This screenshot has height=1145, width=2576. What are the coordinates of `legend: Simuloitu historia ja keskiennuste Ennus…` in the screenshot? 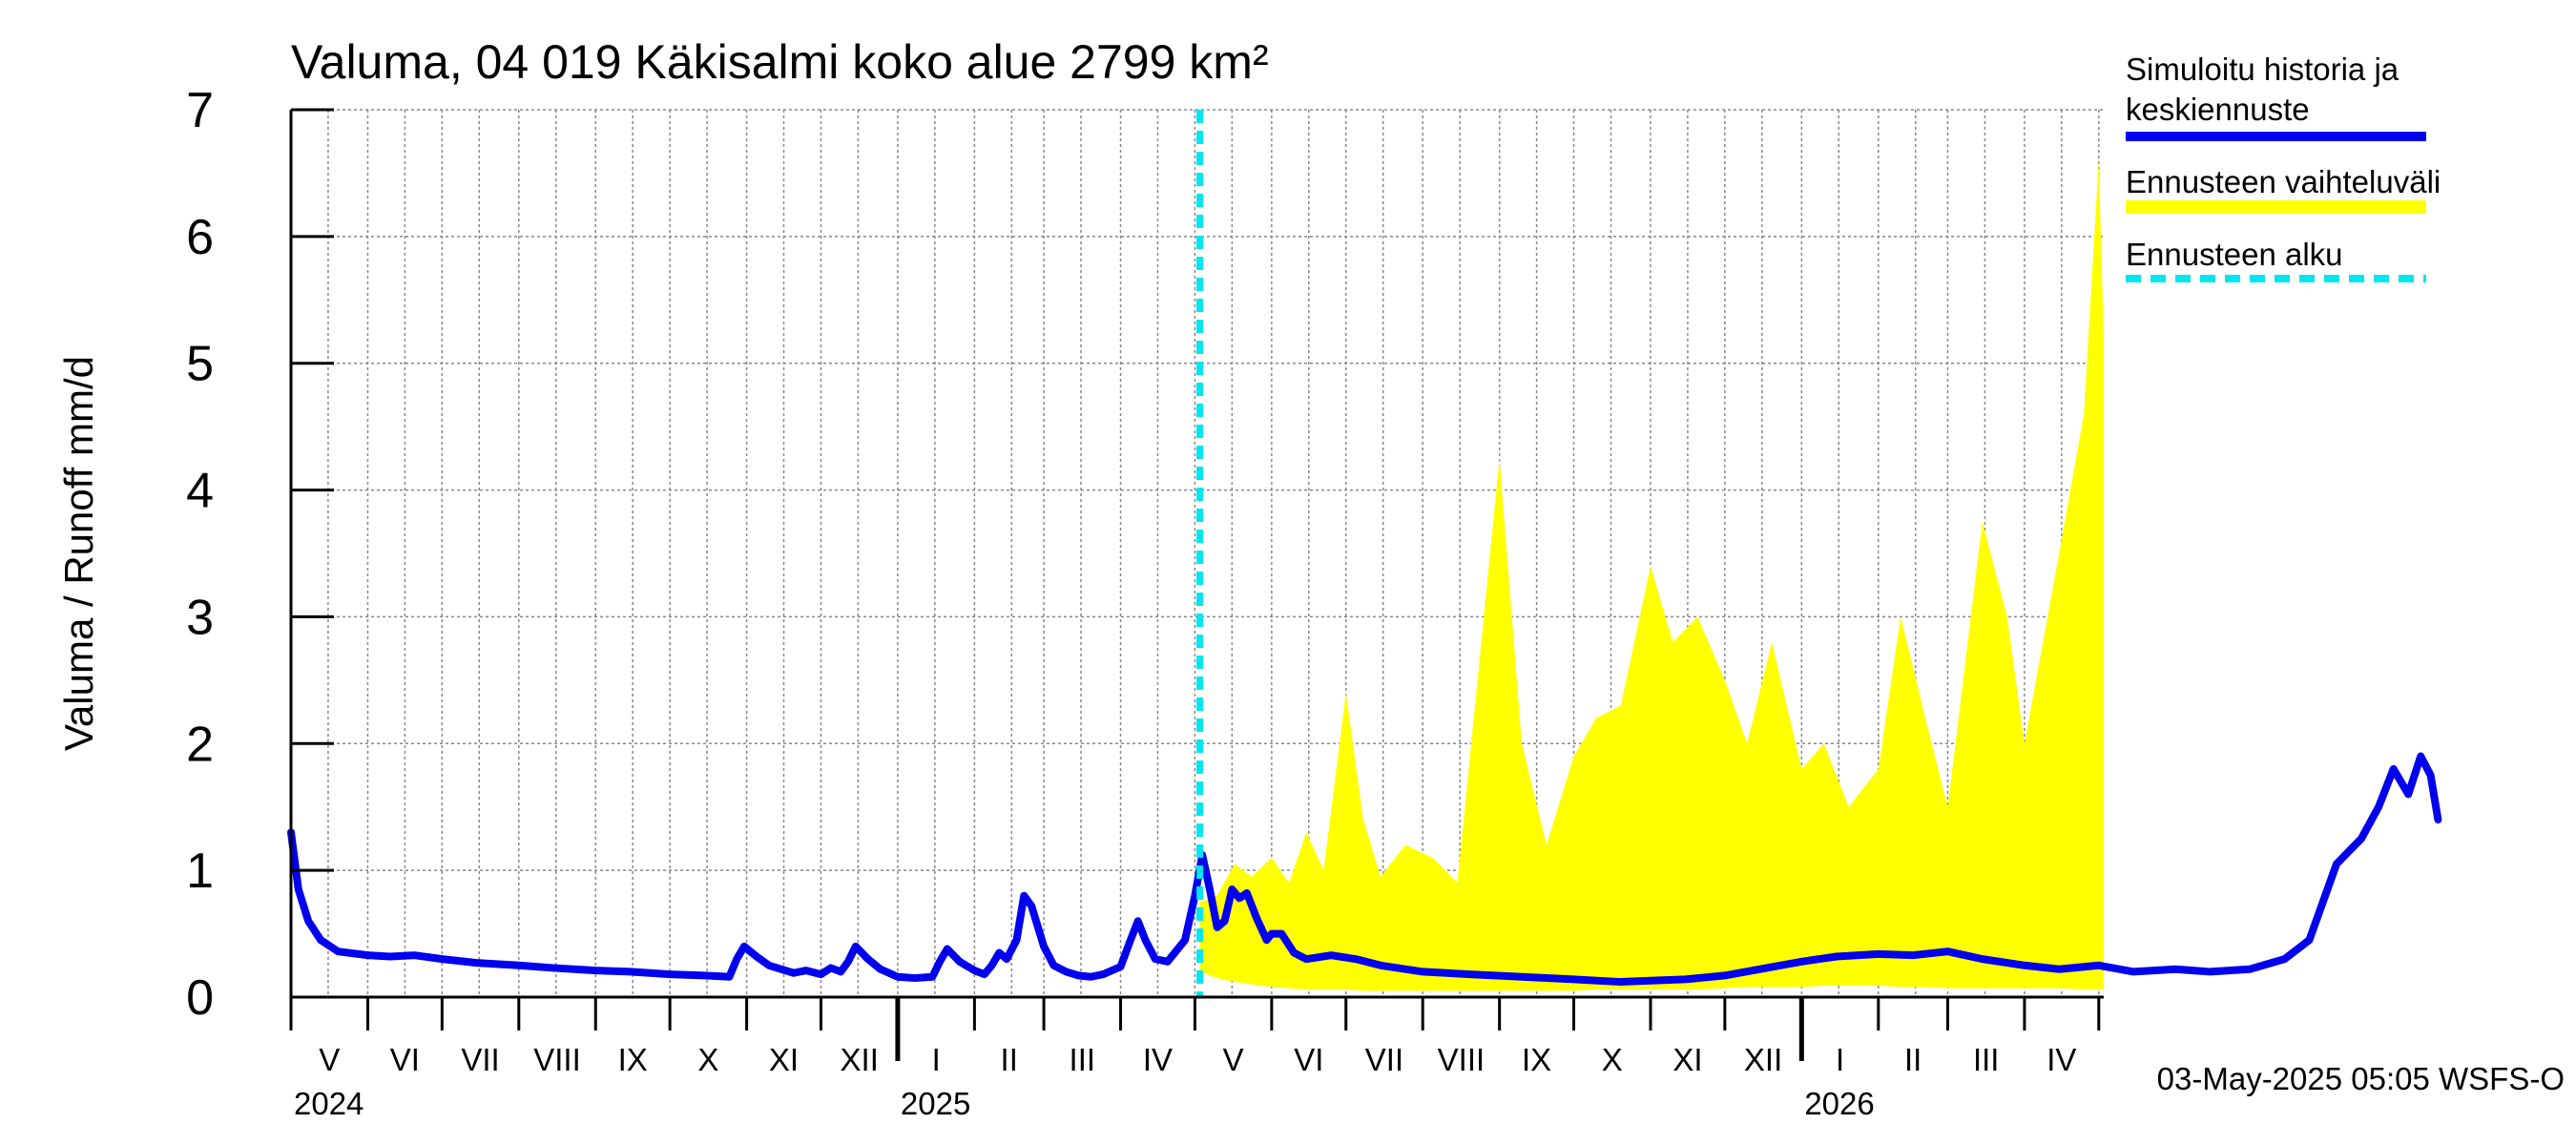 It's located at (2283, 167).